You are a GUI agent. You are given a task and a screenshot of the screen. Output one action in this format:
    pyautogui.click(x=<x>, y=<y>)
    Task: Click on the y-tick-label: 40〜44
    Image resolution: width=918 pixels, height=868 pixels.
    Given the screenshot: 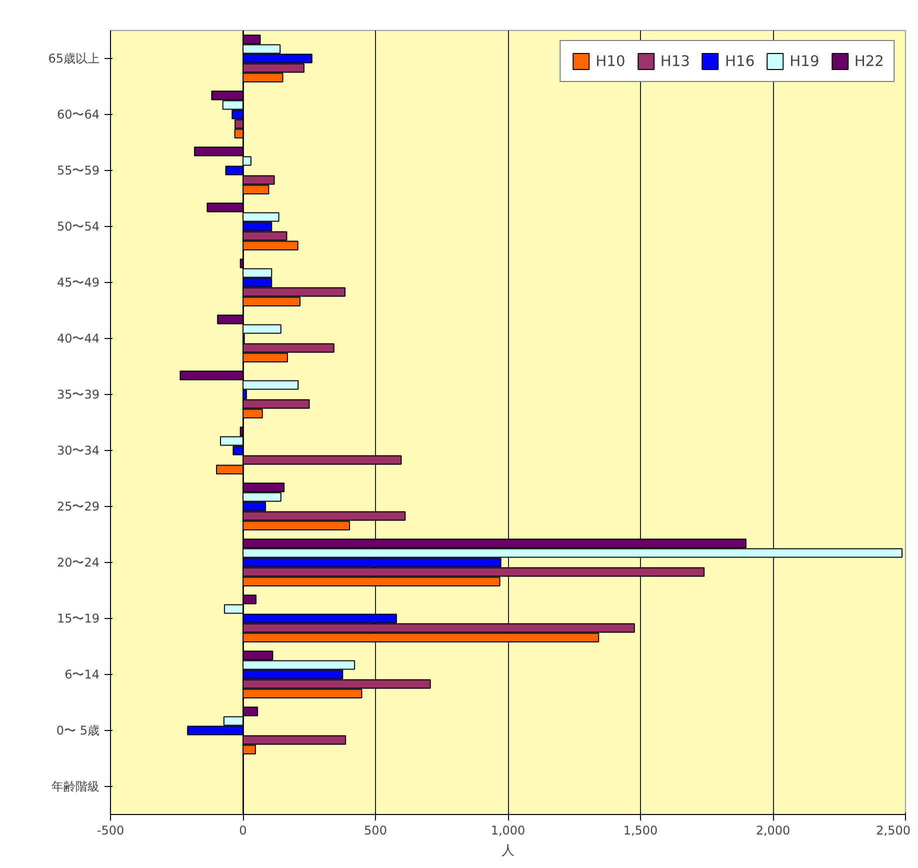 What is the action you would take?
    pyautogui.click(x=78, y=339)
    